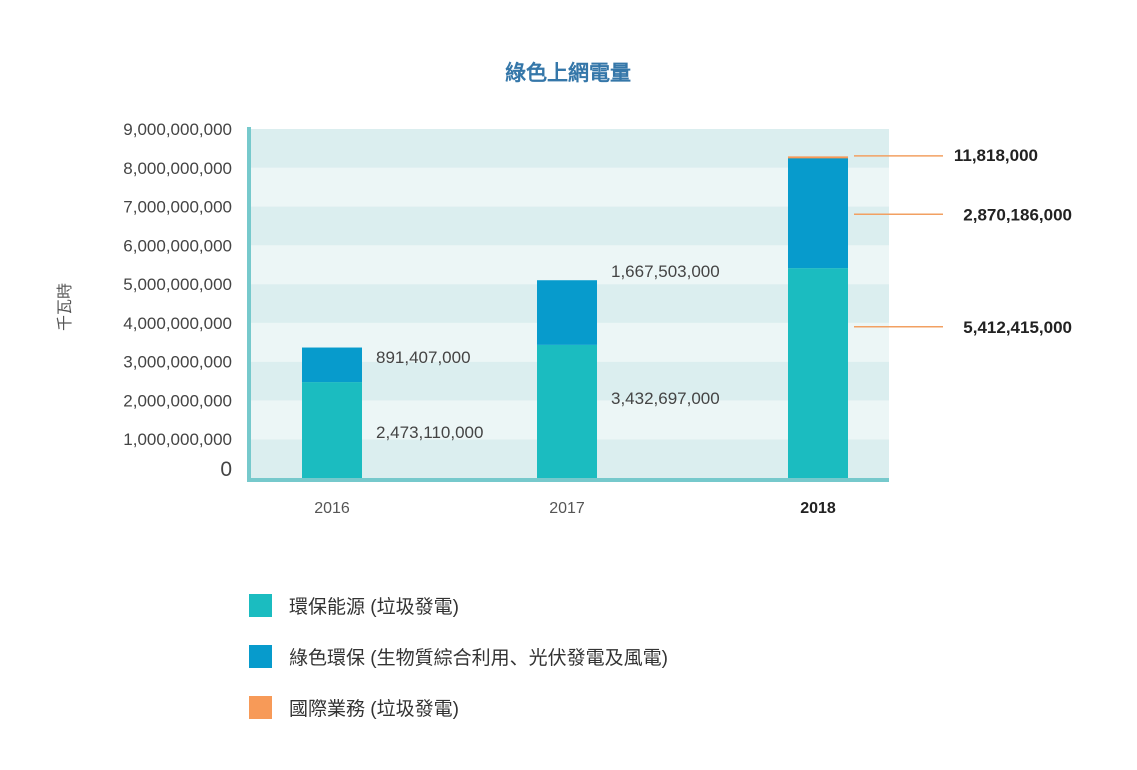  What do you see at coordinates (1017, 214) in the screenshot?
I see `data-label: 2,870,186,000` at bounding box center [1017, 214].